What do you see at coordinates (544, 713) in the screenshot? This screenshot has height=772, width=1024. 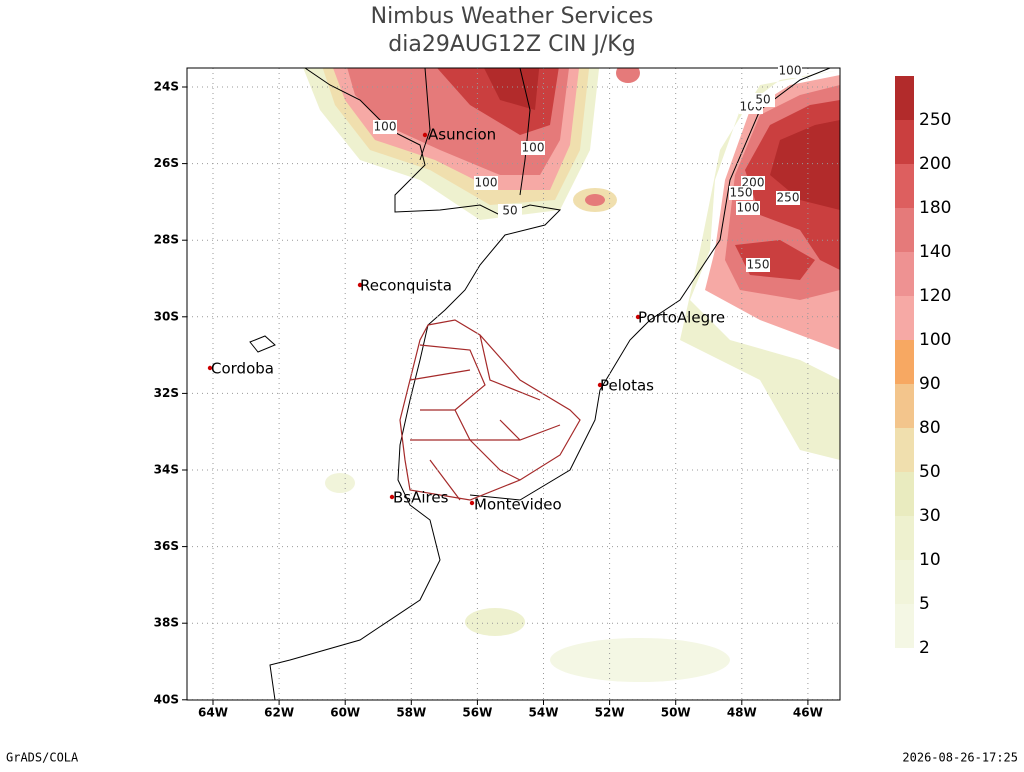 I see `lon-label: 54W` at bounding box center [544, 713].